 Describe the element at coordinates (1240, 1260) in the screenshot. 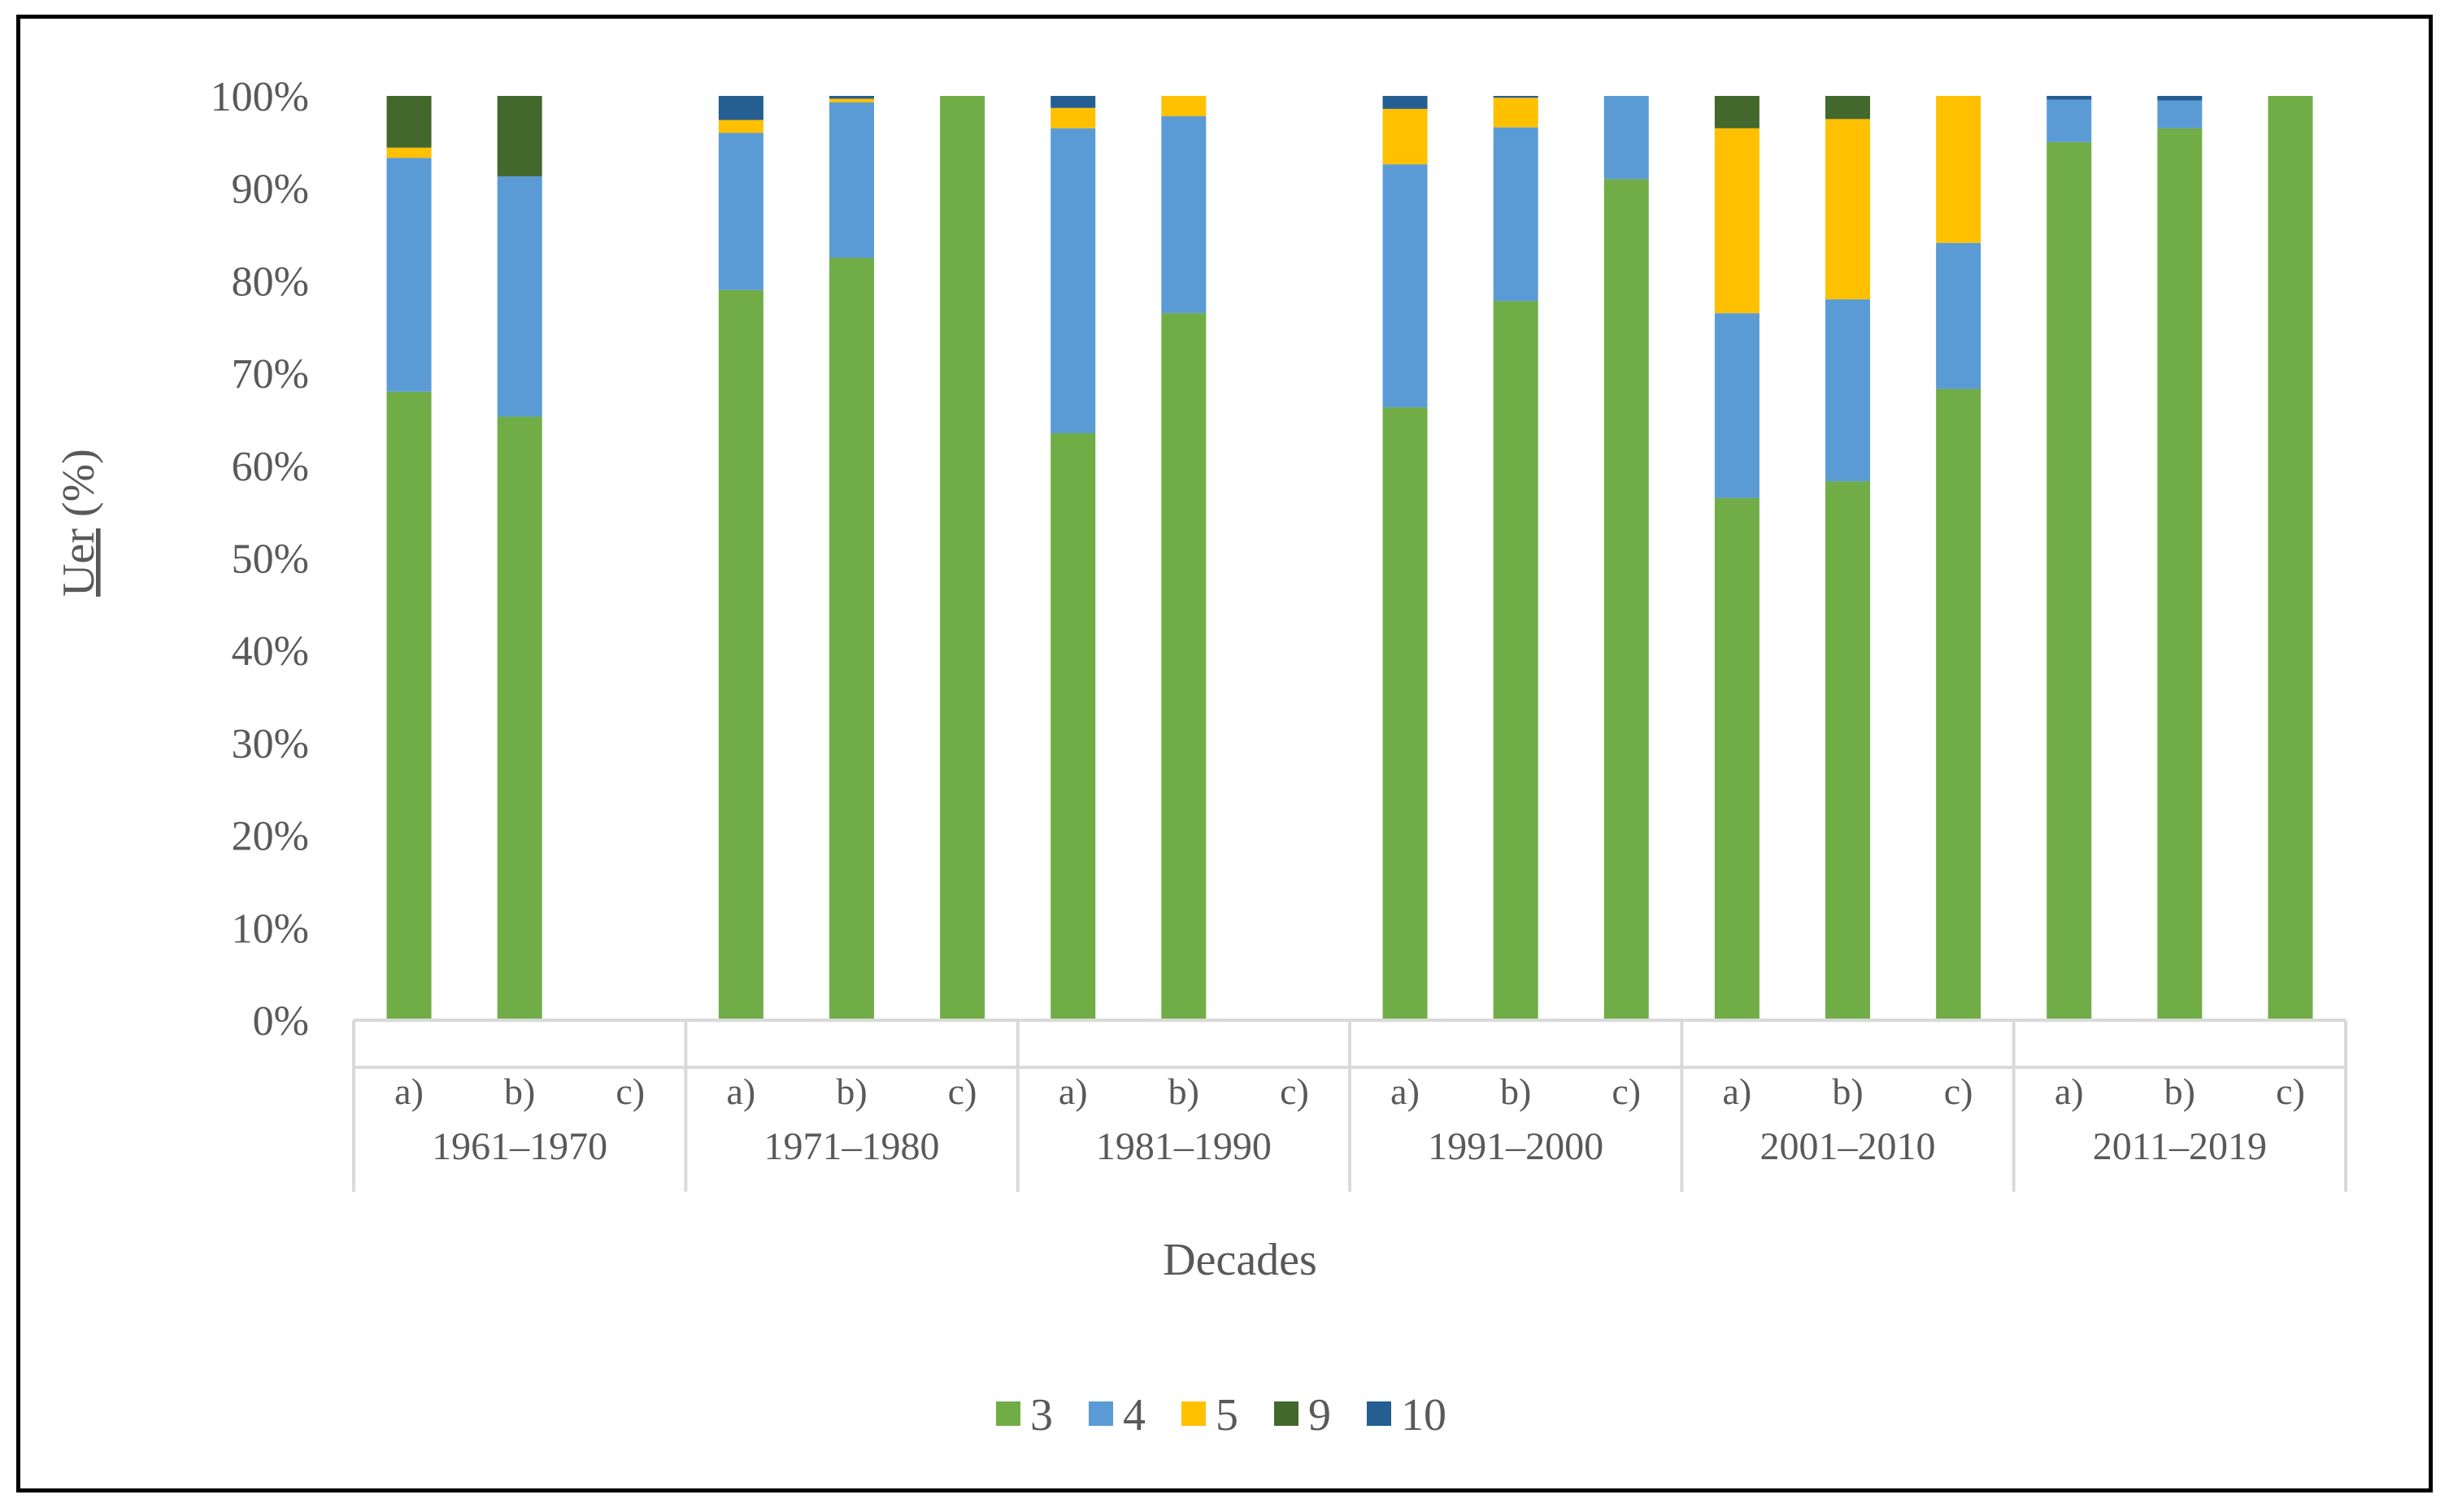

I see `x-axis-title: Decades` at that location.